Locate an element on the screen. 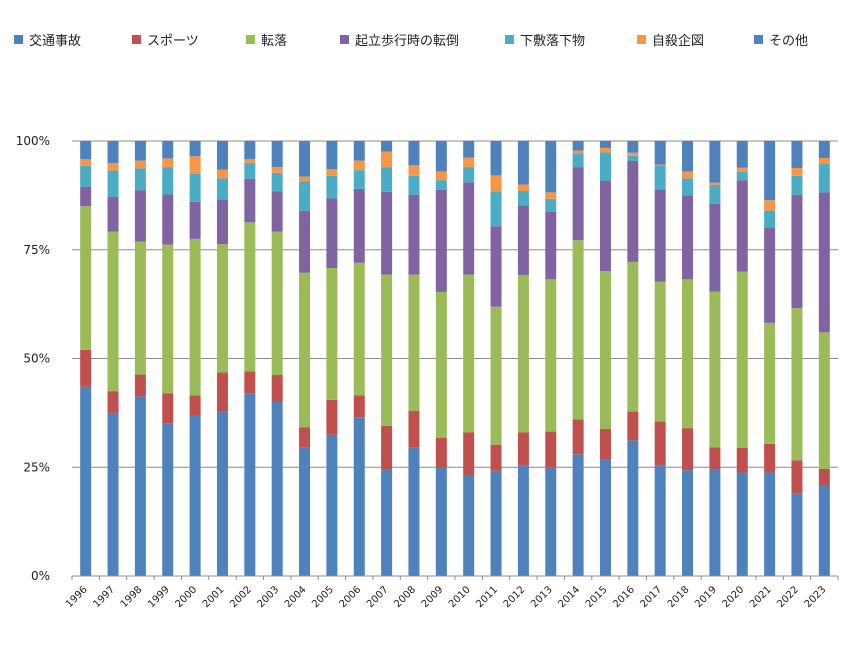 The height and width of the screenshot is (650, 860). legend-label: 下敷落下物 is located at coordinates (553, 41).